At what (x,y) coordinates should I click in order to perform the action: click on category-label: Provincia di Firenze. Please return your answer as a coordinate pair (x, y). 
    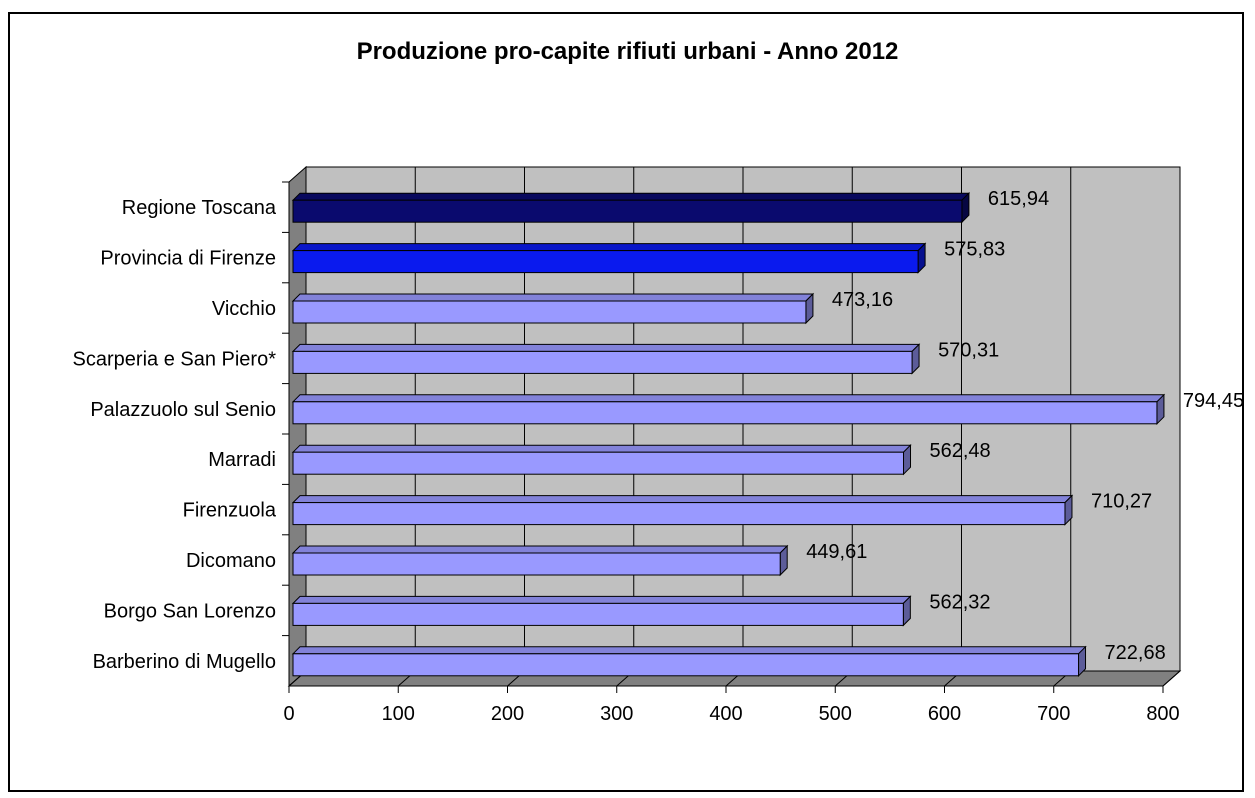
    Looking at the image, I should click on (188, 259).